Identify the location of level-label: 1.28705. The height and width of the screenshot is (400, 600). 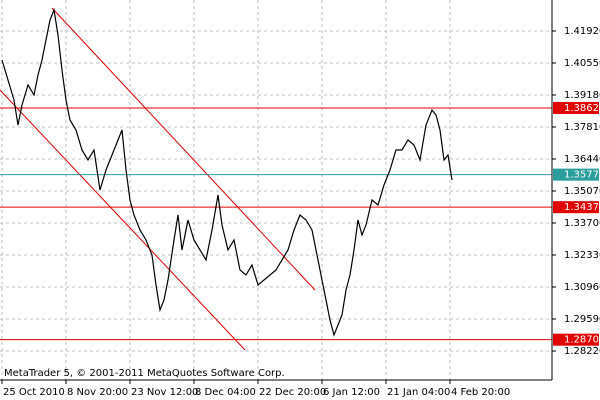
(582, 340).